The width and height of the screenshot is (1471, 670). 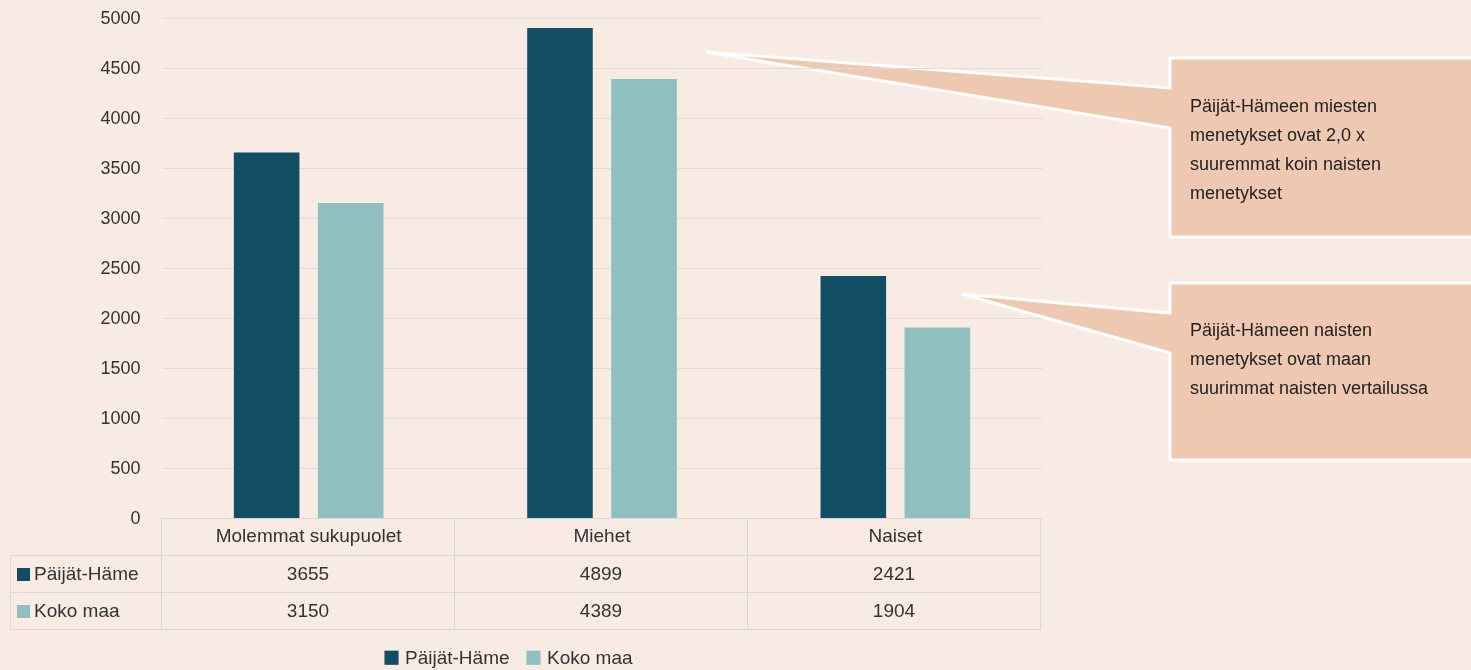 I want to click on y-tick-label: 4000, so click(x=120, y=117).